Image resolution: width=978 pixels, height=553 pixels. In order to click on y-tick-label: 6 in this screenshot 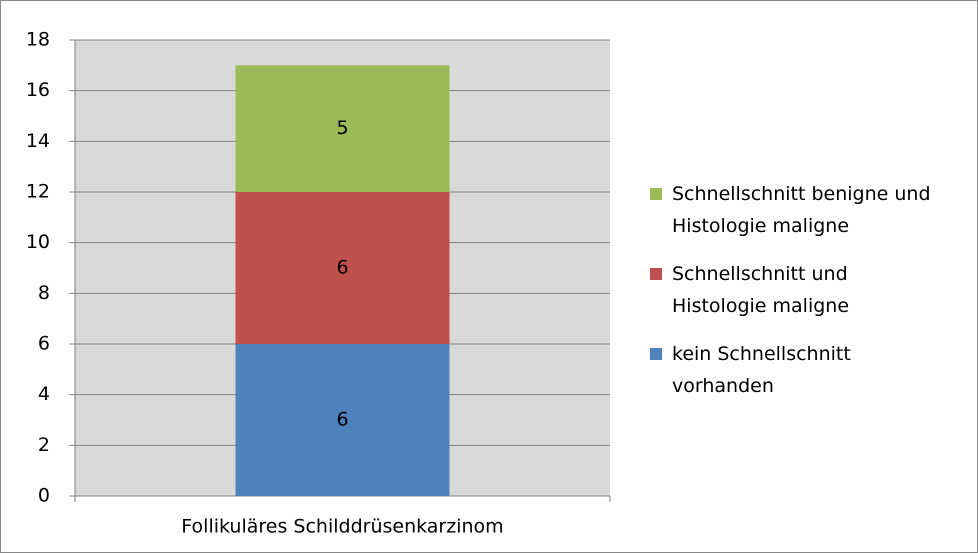, I will do `click(44, 344)`.